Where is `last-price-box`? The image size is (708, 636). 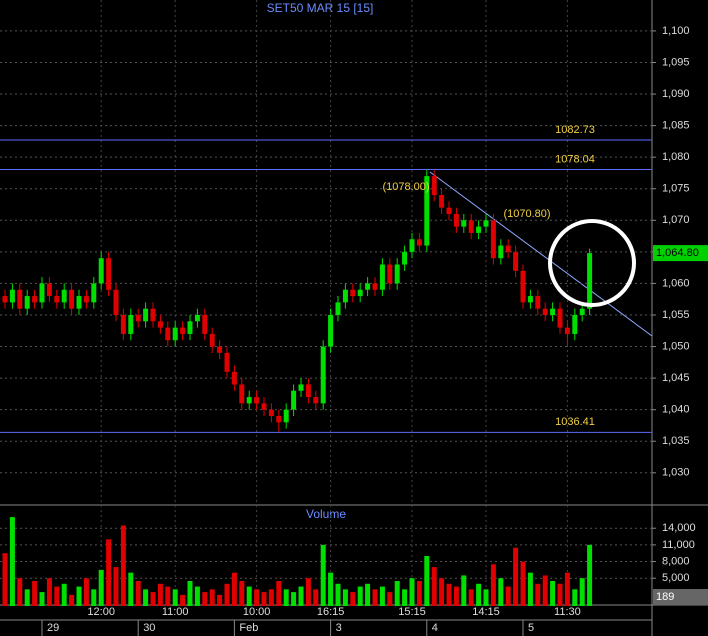 last-price-box is located at coordinates (680, 253).